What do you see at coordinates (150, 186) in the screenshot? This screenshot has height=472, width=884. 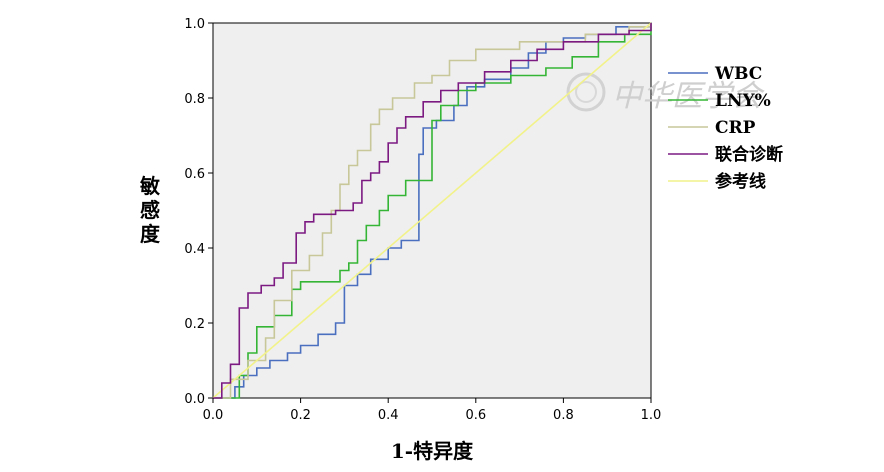 I see `y-axis-title-char: 敏` at bounding box center [150, 186].